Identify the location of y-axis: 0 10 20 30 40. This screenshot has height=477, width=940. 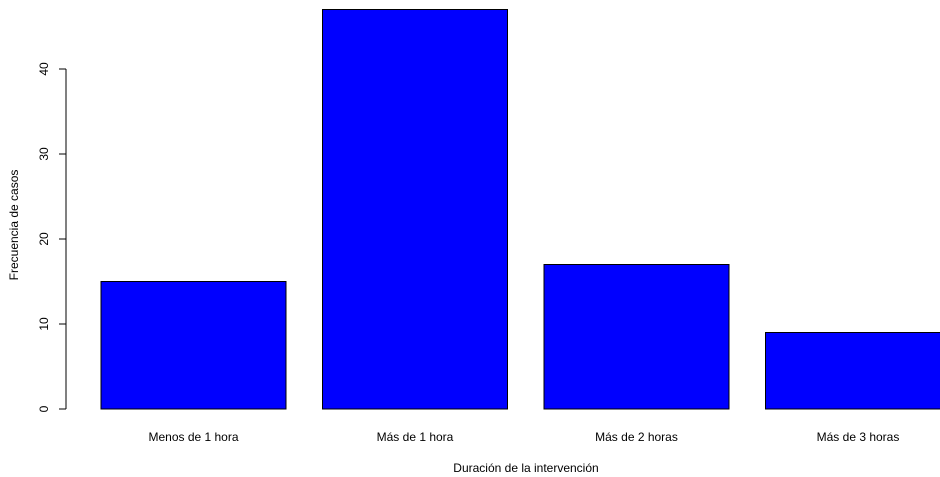
(52, 237).